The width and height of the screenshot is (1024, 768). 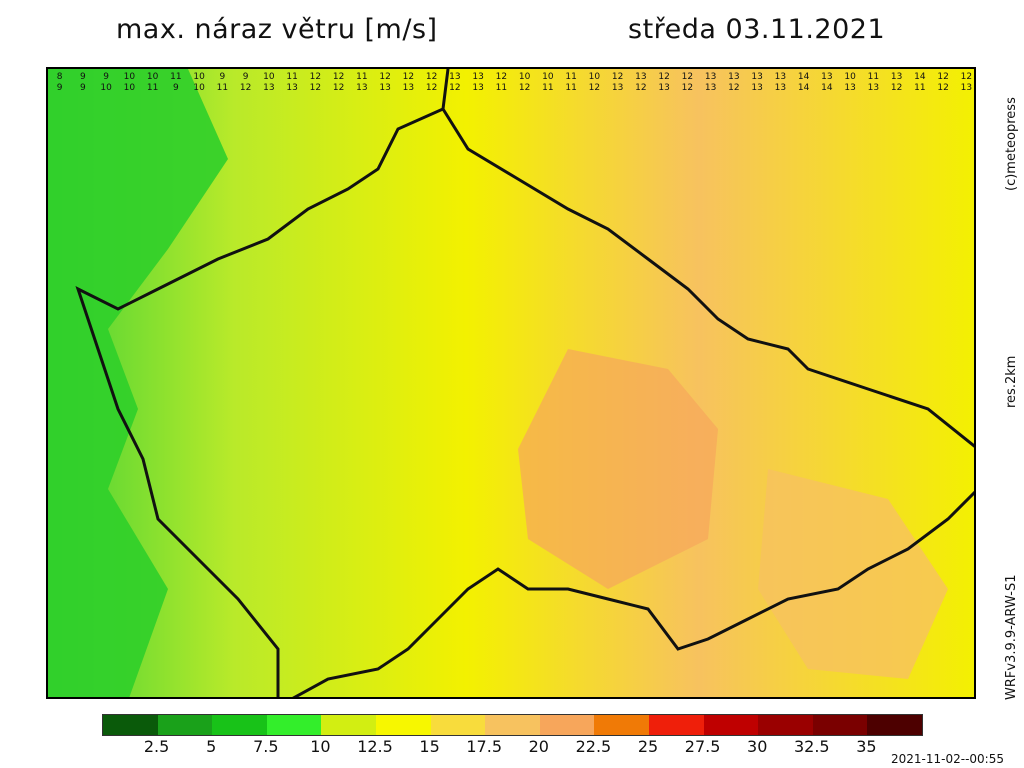 I want to click on legend-ticks: 2.5 5 7.5 10 12.5 15 17.5 20 22.5 25 27.5 30 32.5 35, so click(x=512, y=747).